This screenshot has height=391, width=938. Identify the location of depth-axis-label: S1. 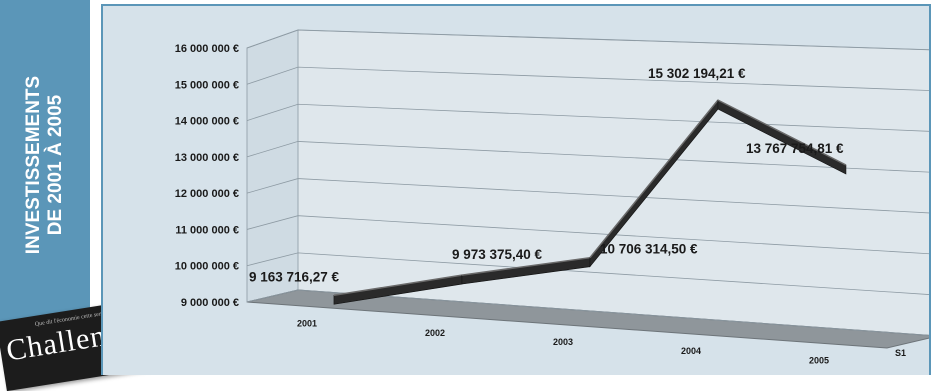
(900, 353).